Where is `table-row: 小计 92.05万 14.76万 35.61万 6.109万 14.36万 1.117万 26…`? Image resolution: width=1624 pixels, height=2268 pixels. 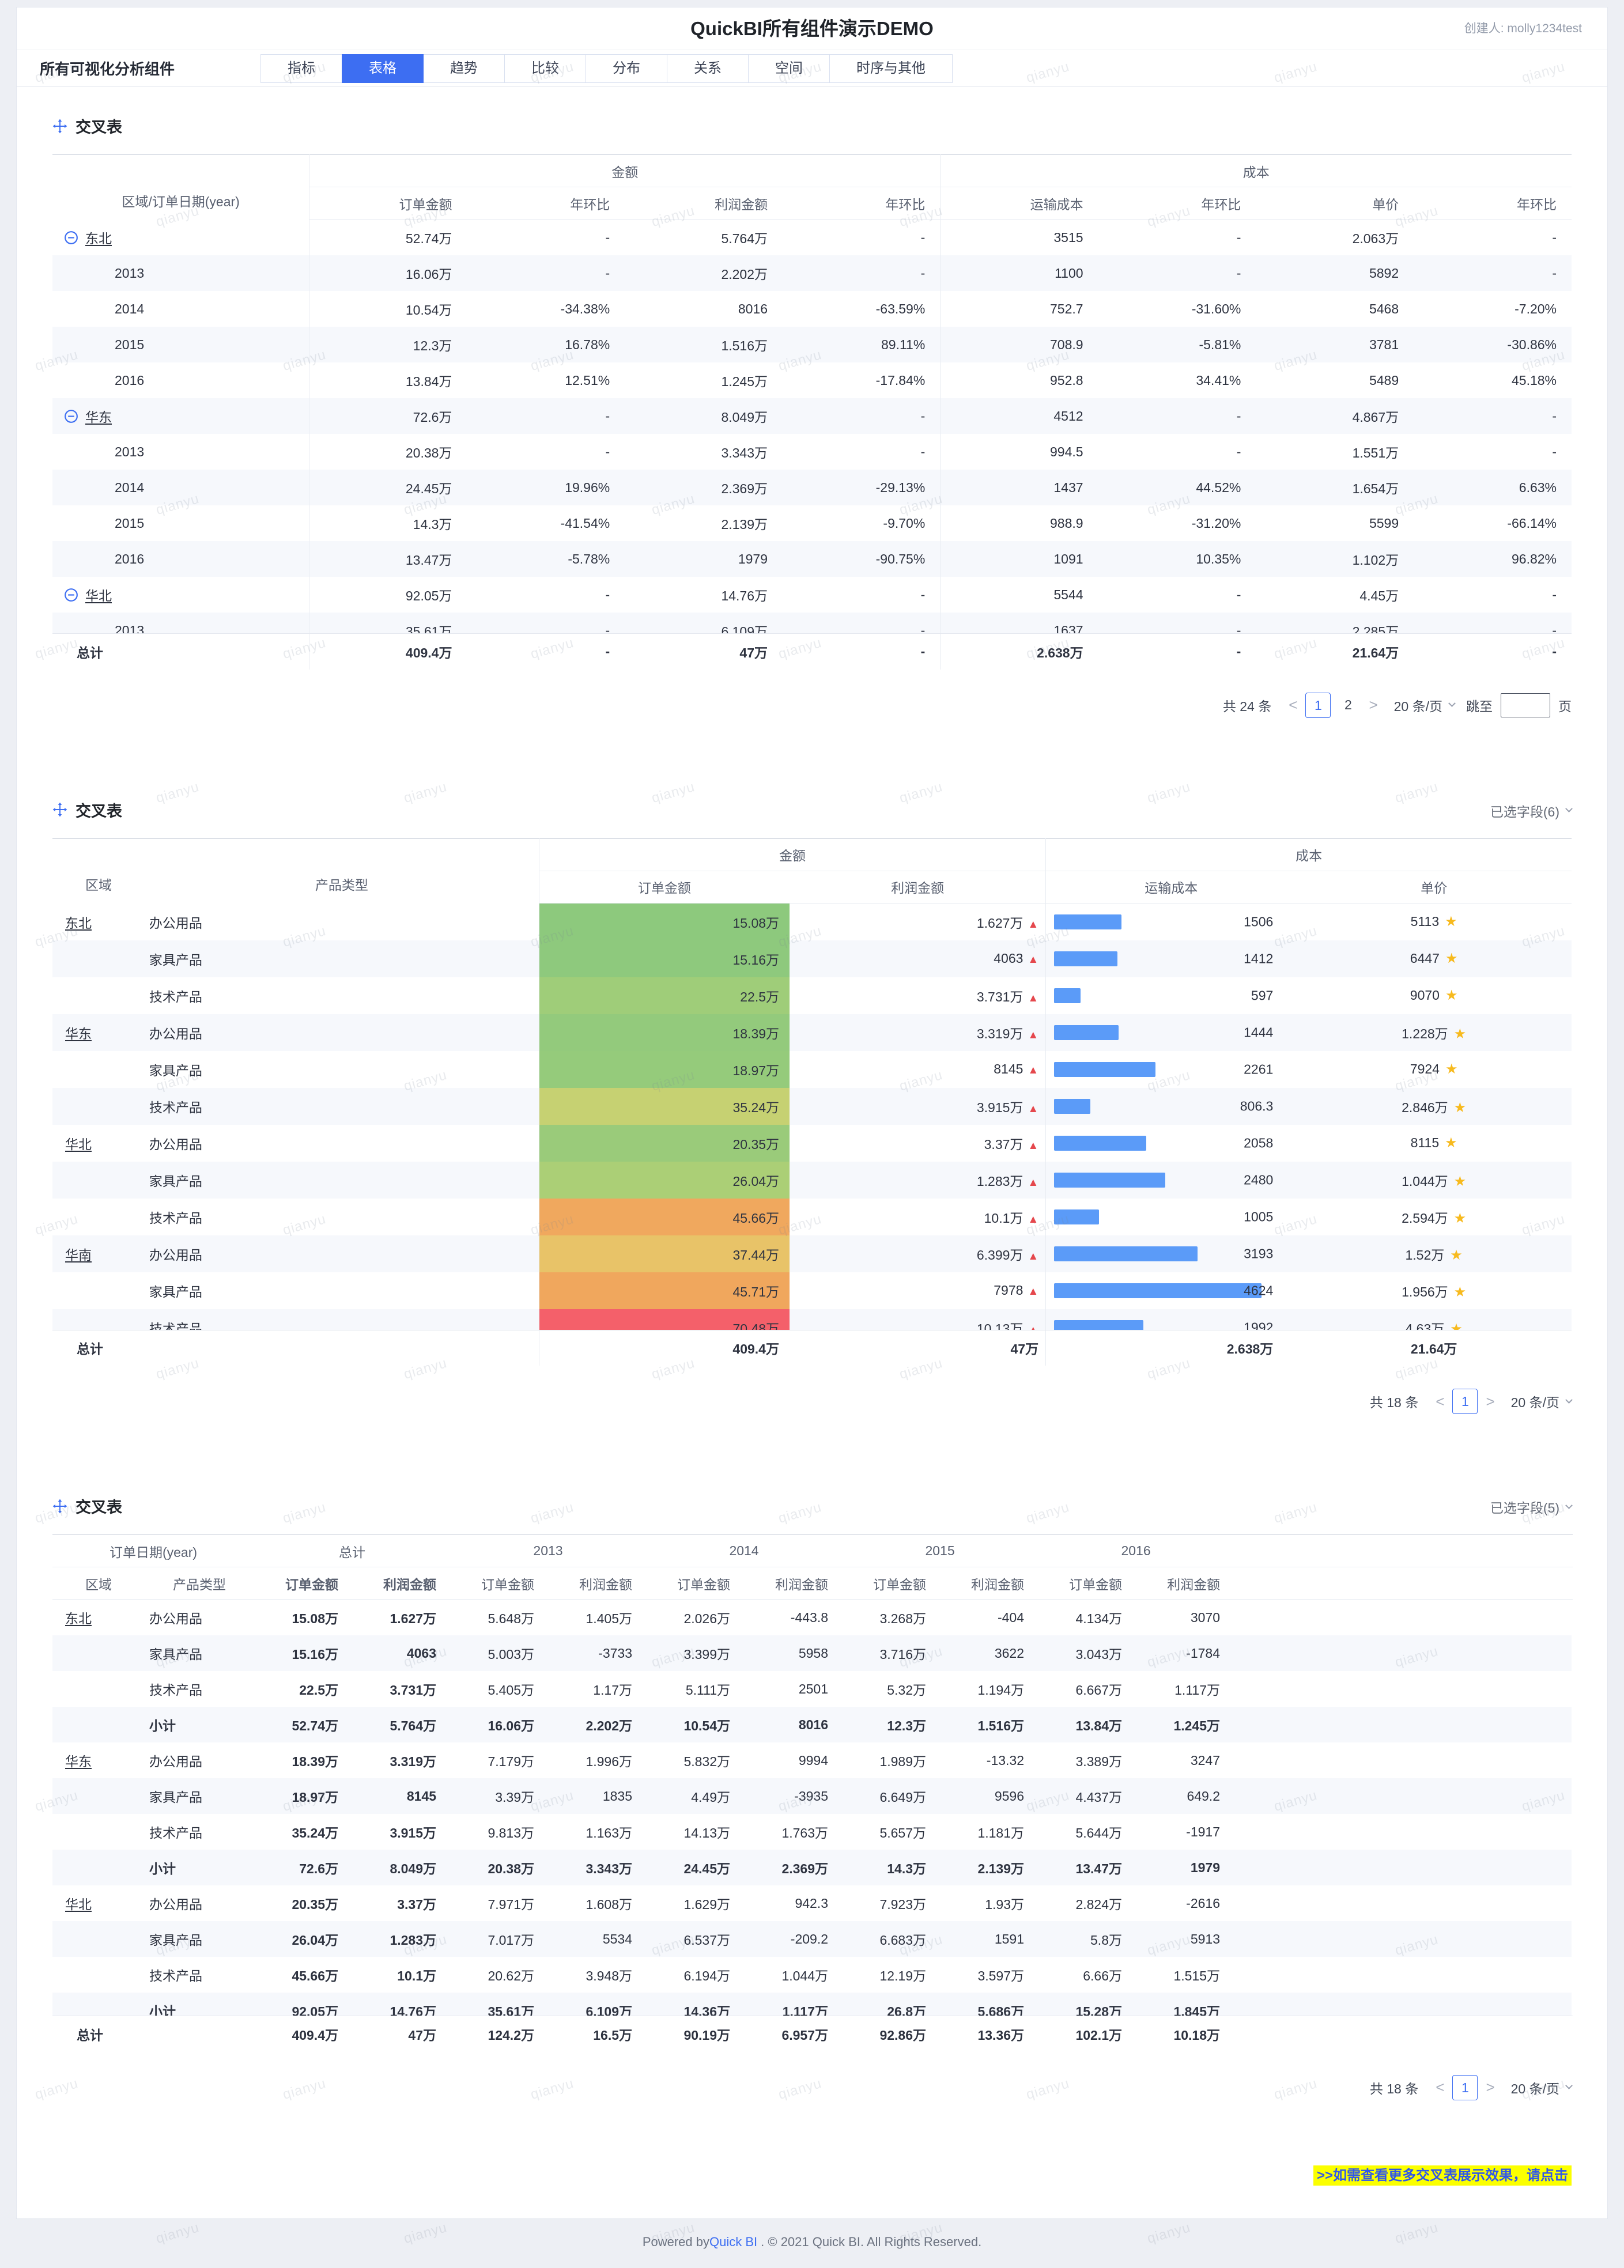 table-row: 小计 92.05万 14.76万 35.61万 6.109万 14.36万 1.117万 26… is located at coordinates (812, 2004).